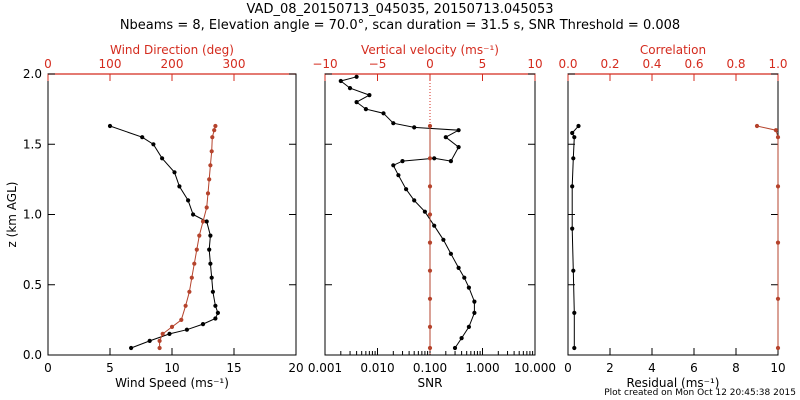 This screenshot has width=800, height=400. Describe the element at coordinates (652, 368) in the screenshot. I see `residual-bottom-tick-label: 4` at that location.